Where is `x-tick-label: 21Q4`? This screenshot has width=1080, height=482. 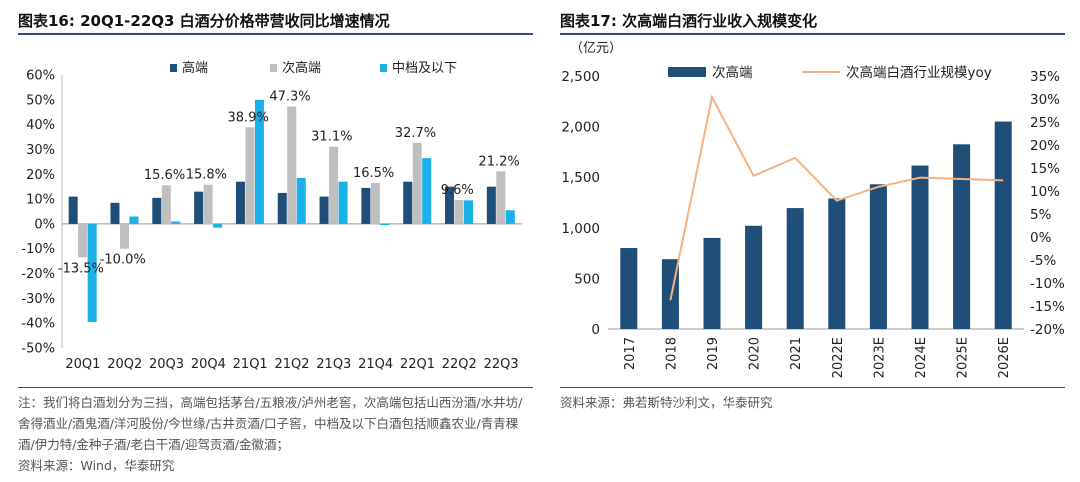
x-tick-label: 21Q4 is located at coordinates (375, 364).